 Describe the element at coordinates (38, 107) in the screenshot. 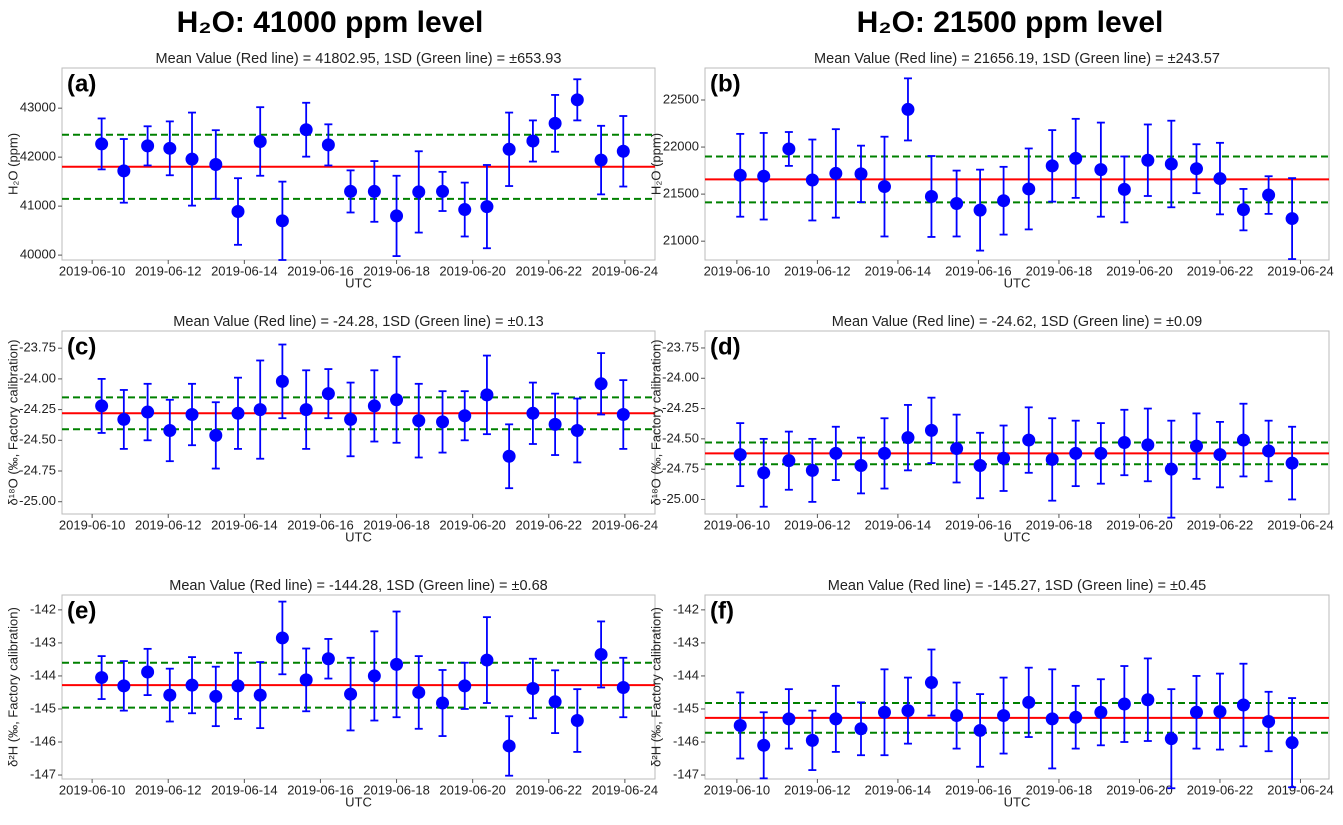

I see `y-tick-label: 43000` at that location.